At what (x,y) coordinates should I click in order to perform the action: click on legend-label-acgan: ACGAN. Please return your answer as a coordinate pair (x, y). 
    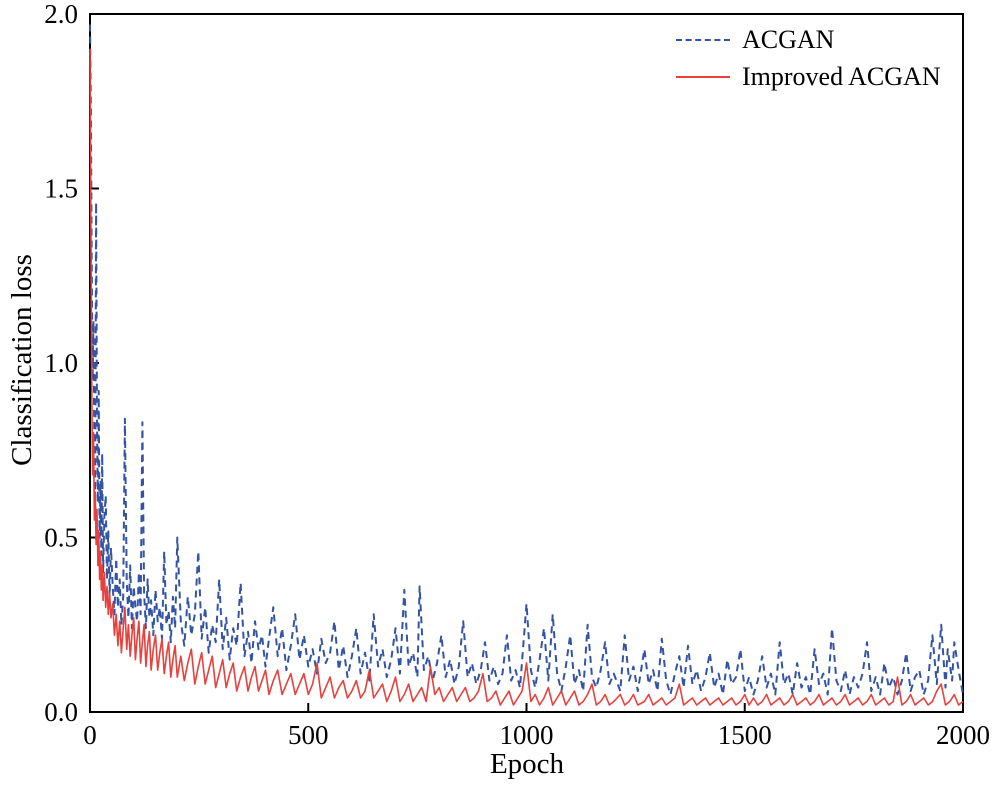
    Looking at the image, I should click on (788, 39).